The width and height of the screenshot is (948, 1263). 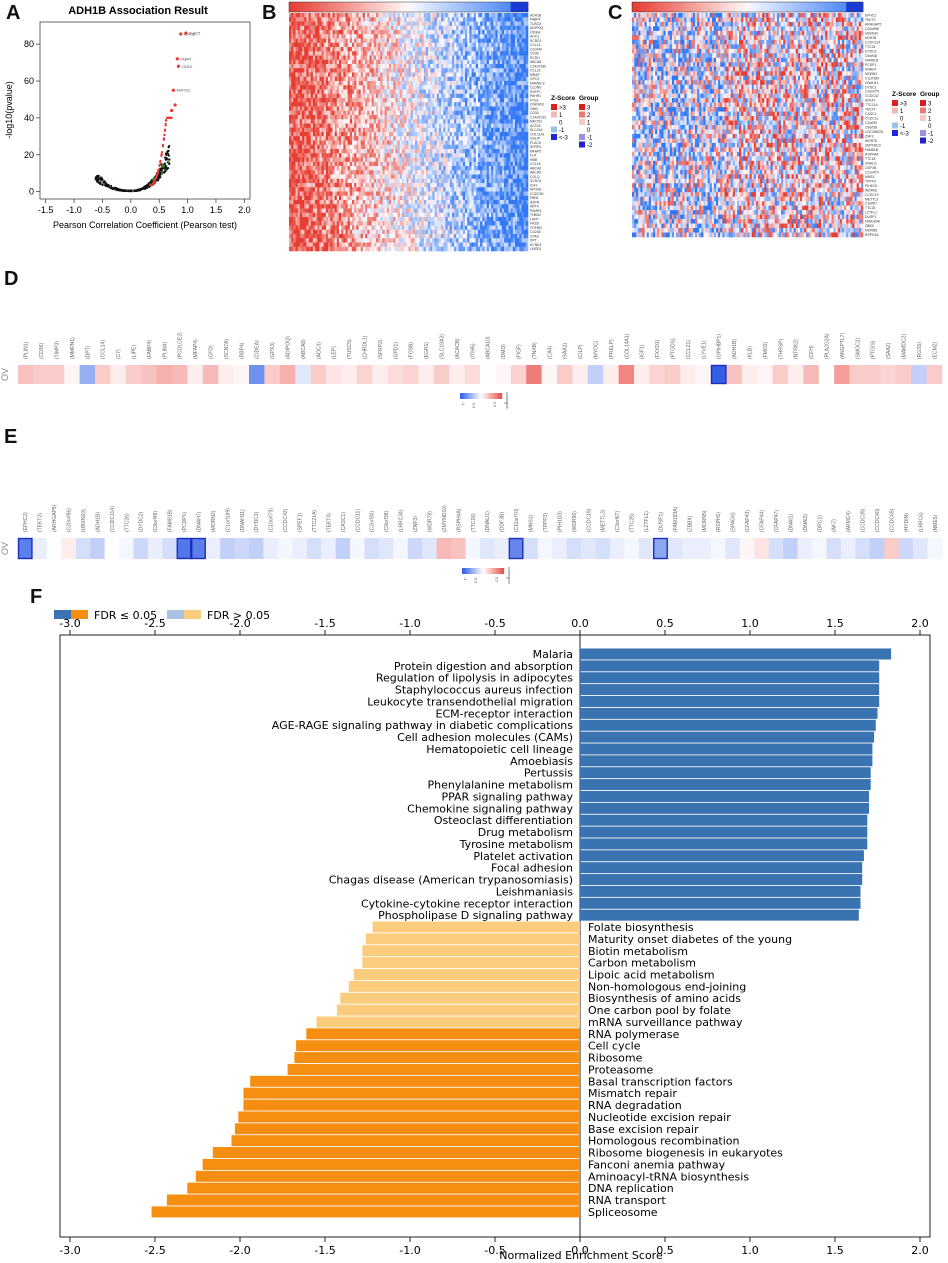 What do you see at coordinates (536, 130) in the screenshot?
I see `heatmap-gene-label: SLC2A4` at bounding box center [536, 130].